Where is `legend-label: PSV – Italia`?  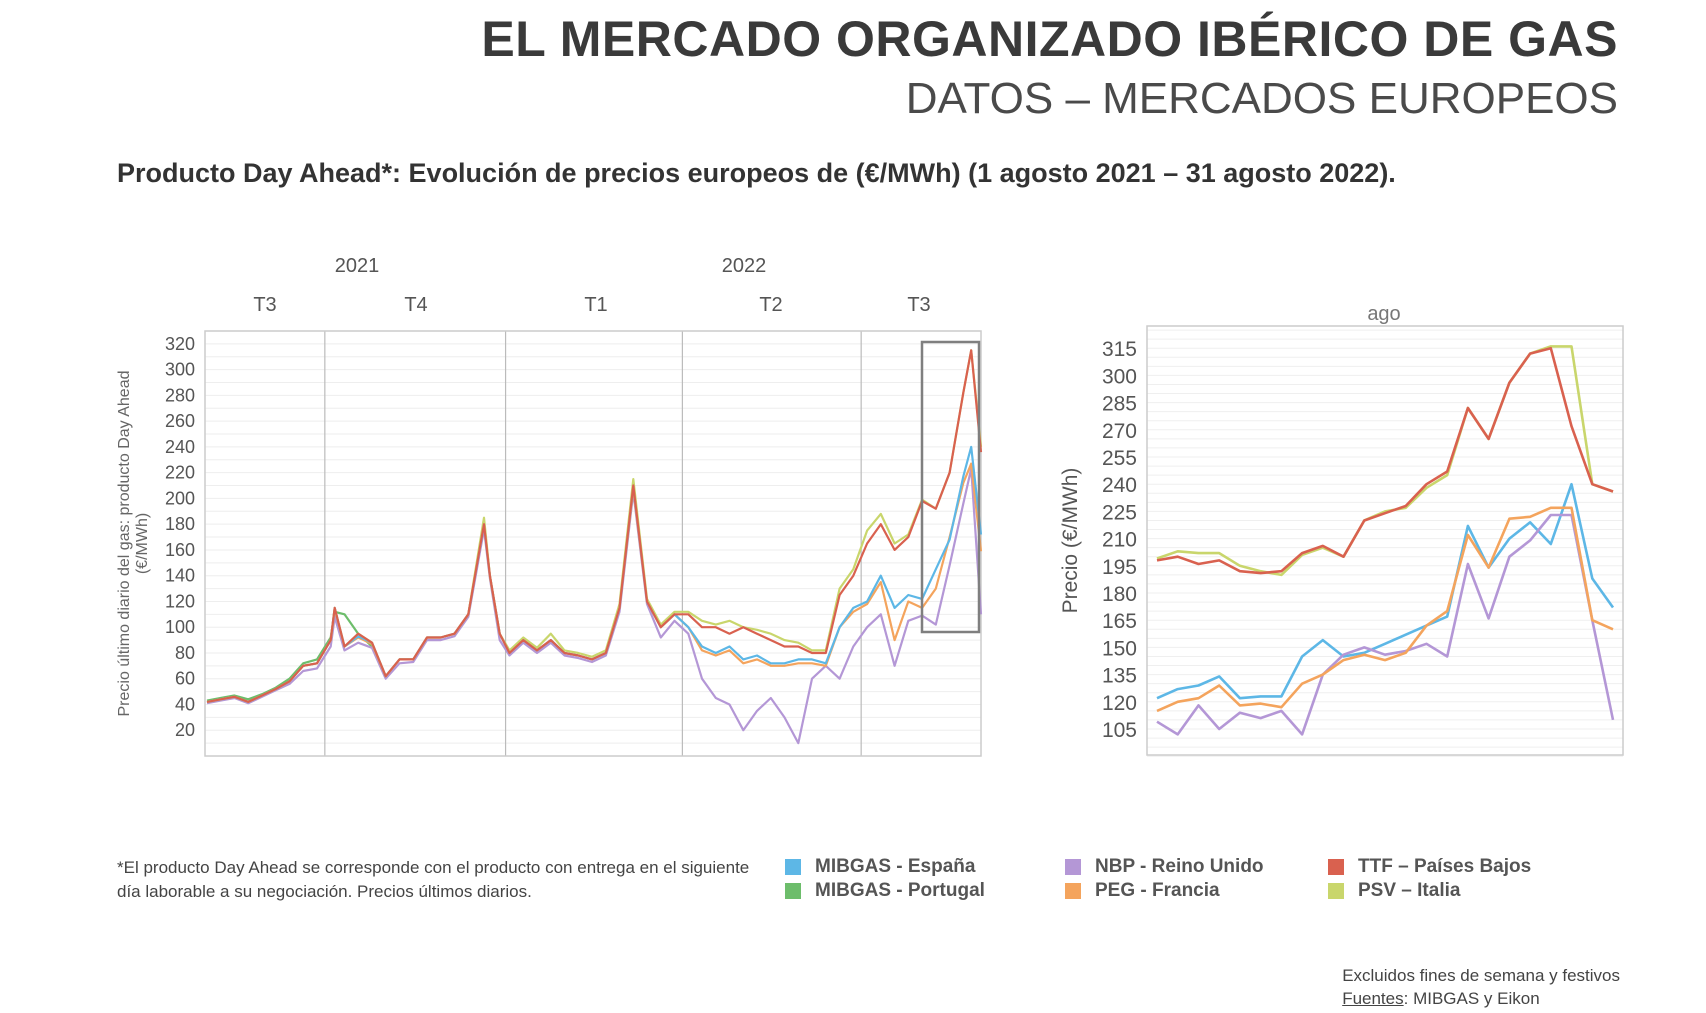
legend-label: PSV – Italia is located at coordinates (1409, 890).